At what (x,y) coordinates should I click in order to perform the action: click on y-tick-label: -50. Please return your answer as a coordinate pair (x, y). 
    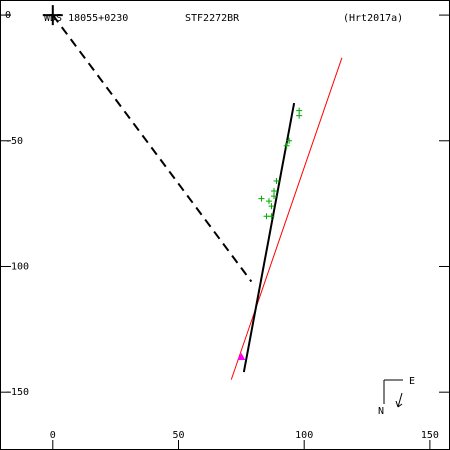
    Looking at the image, I should click on (14, 141).